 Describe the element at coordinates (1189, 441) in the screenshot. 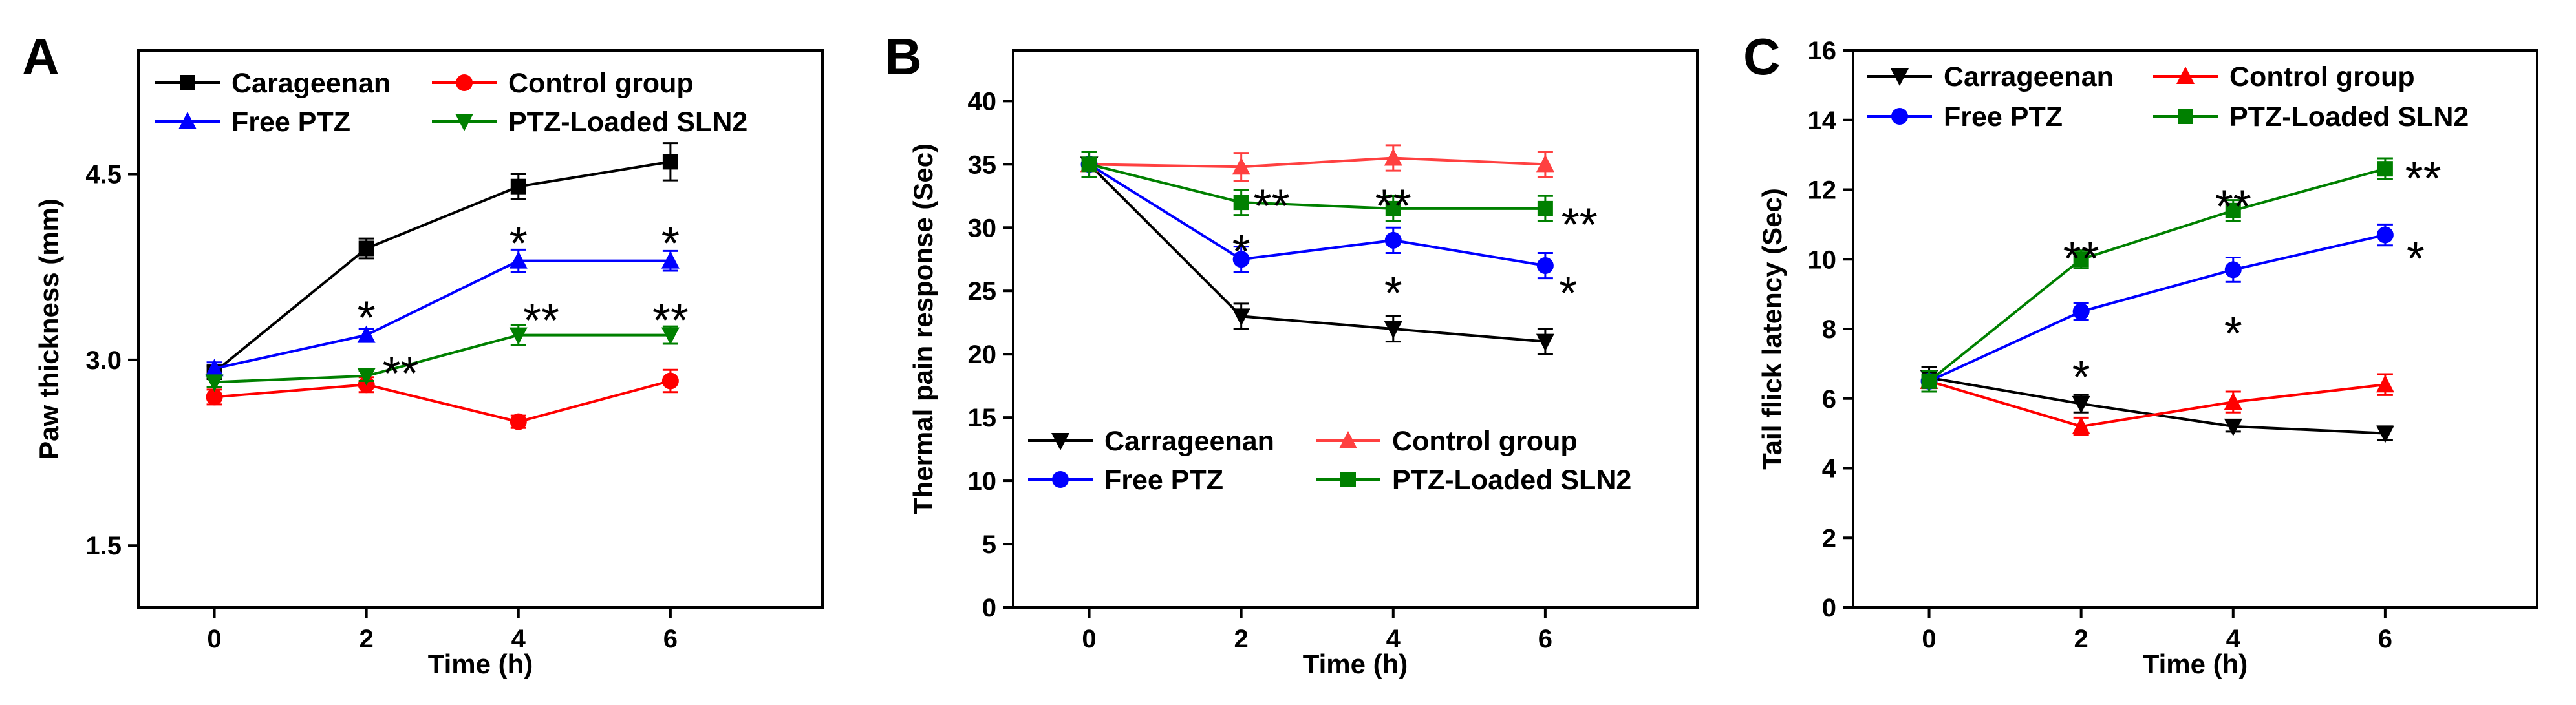

I see `legend-label: Carrageenan` at that location.